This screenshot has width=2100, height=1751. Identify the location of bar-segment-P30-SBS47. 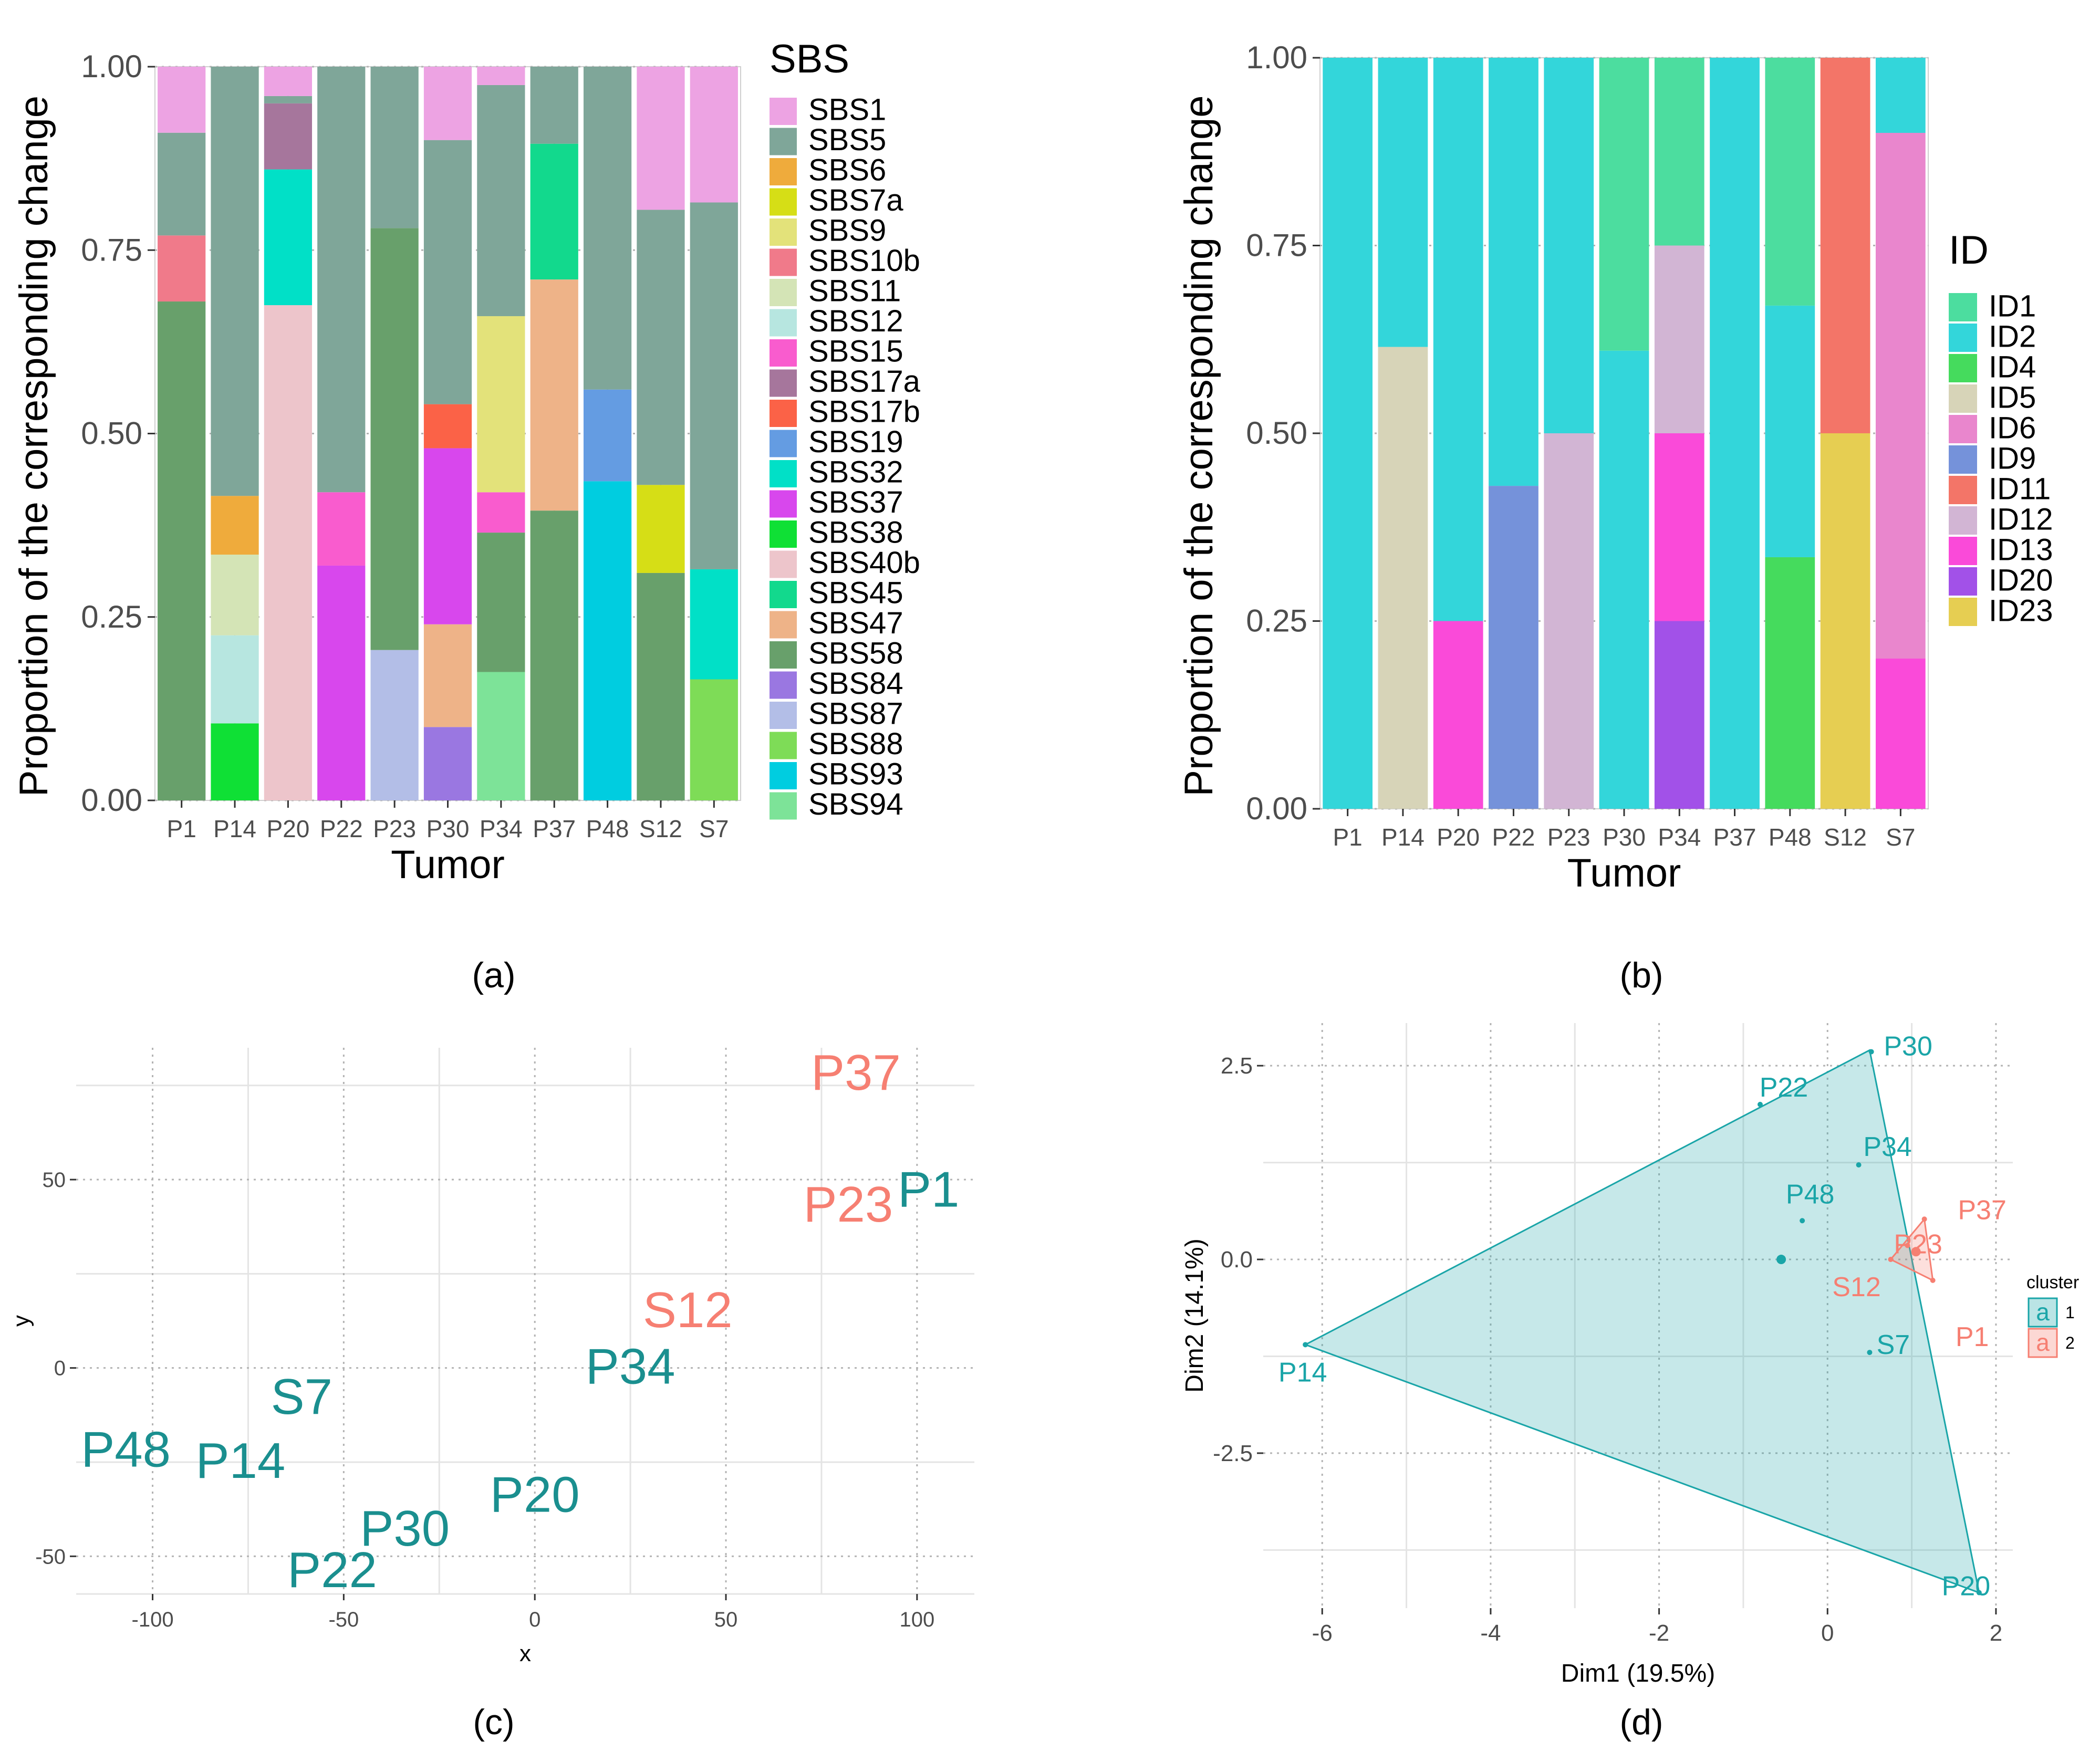
(447, 675).